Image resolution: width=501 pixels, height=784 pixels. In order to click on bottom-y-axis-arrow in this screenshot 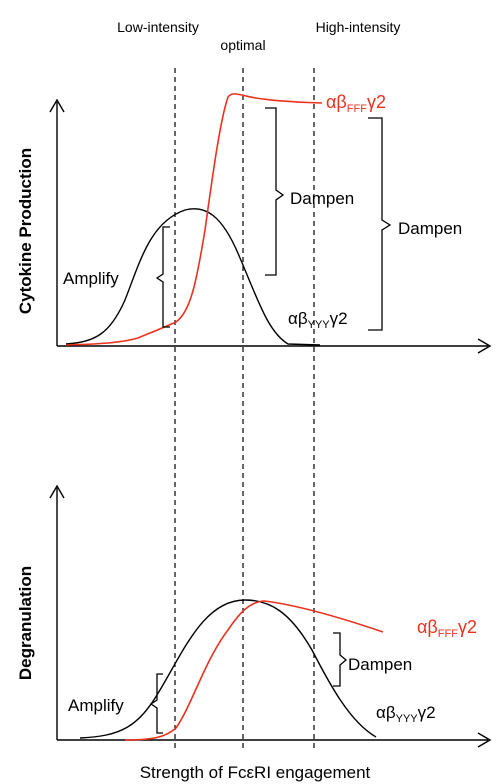, I will do `click(57, 491)`.